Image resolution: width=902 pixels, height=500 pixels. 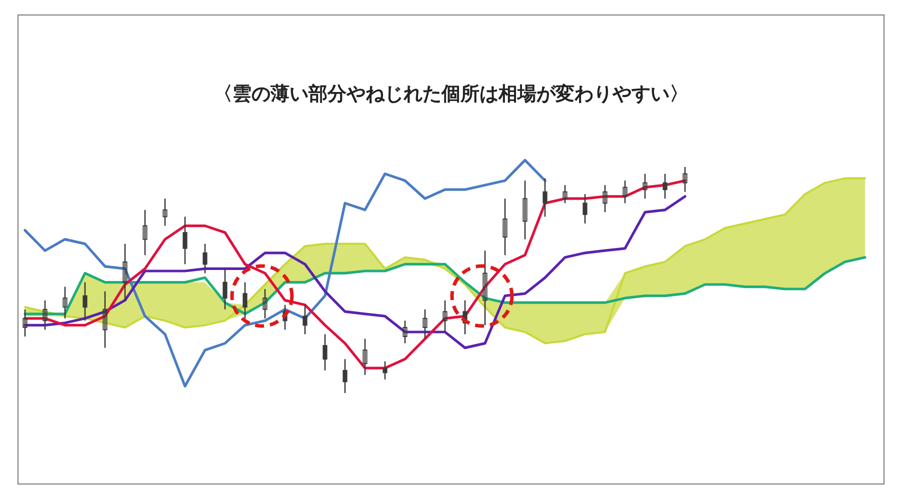 I want to click on title: 〈雲の薄い部分やねじれた個所は相場が変わりやすい〉, so click(x=451, y=94).